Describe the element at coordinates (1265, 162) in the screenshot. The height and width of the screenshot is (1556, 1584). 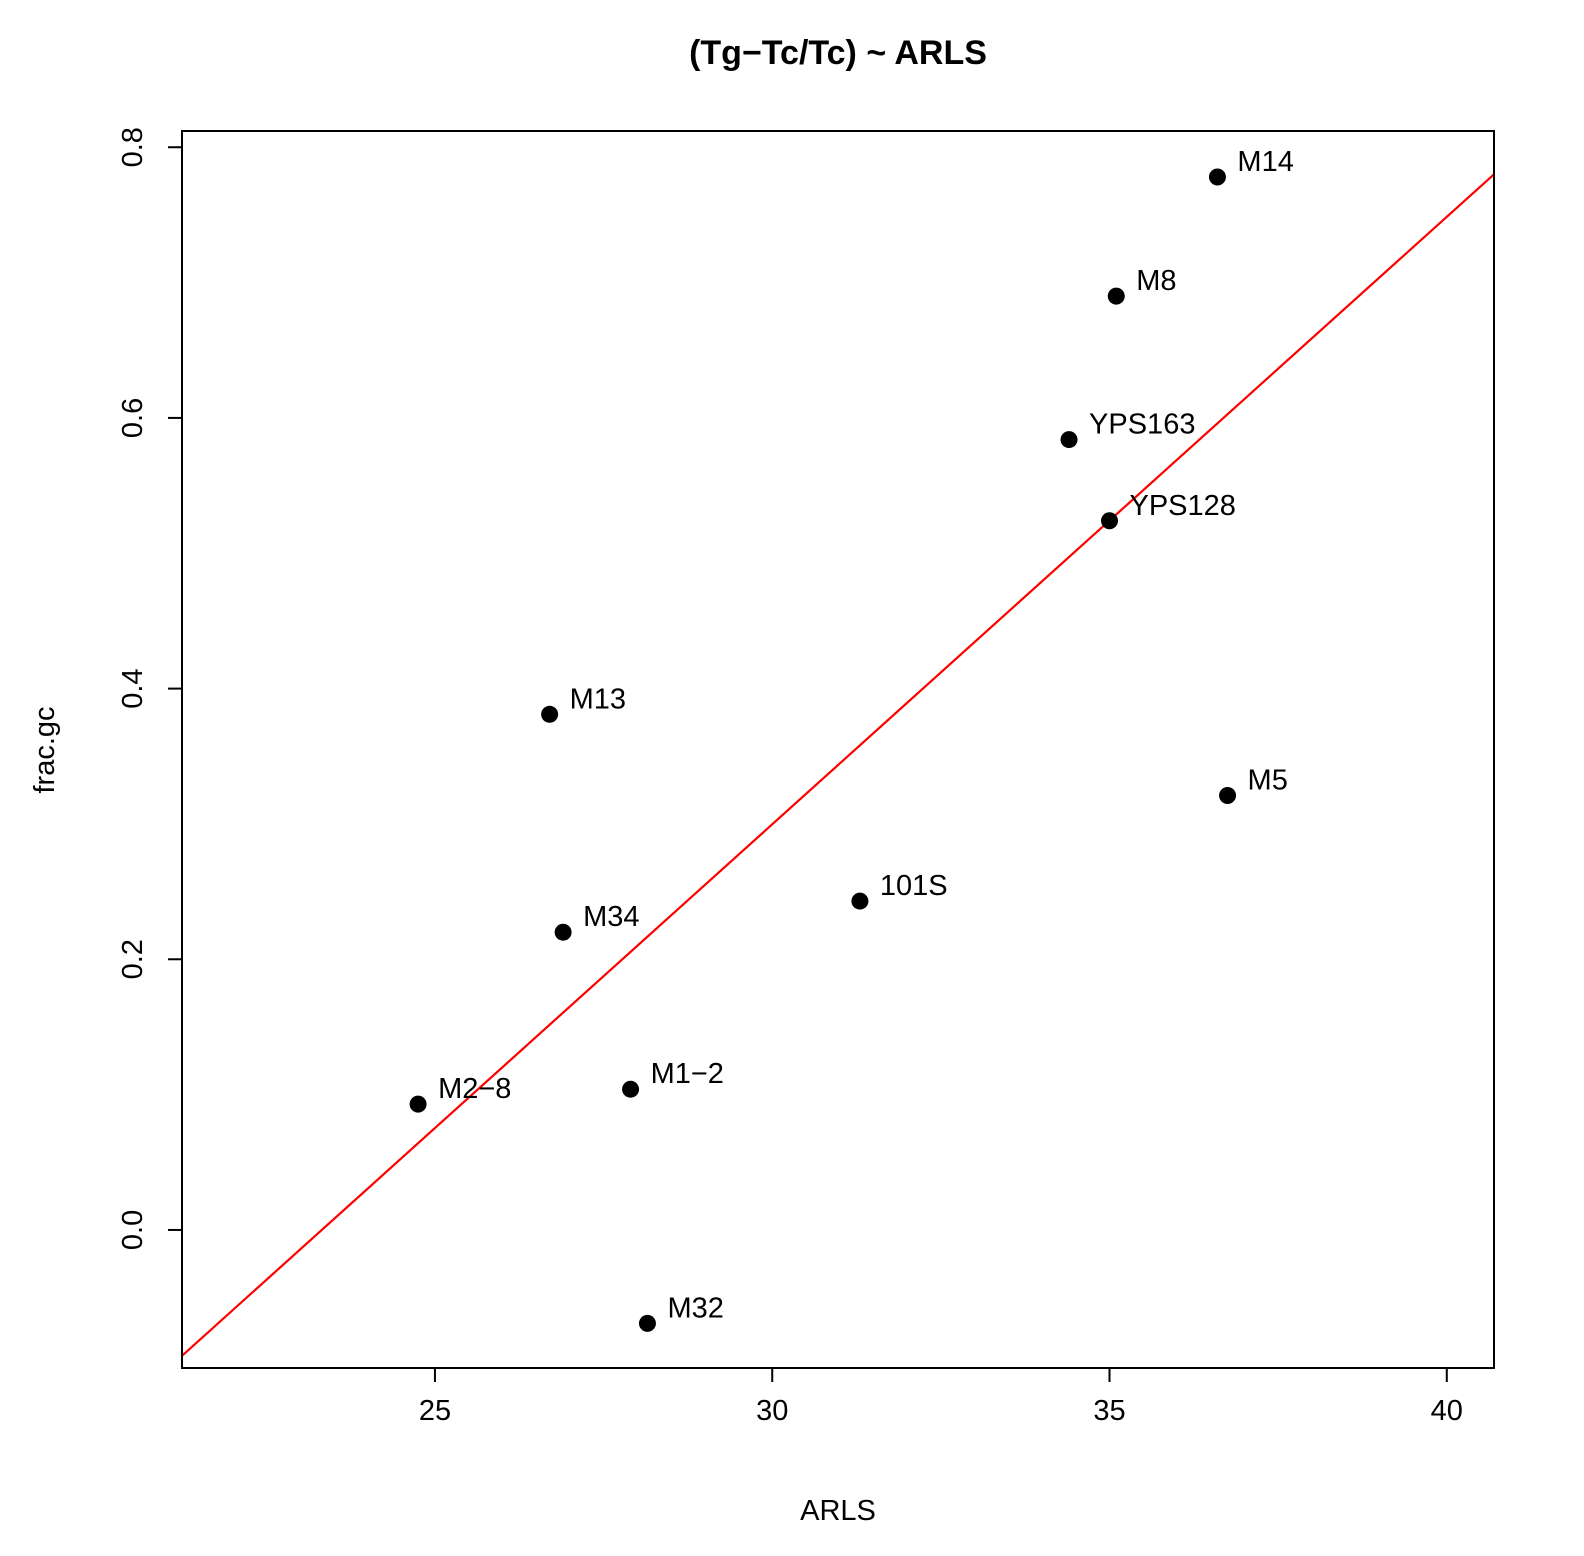
I see `data-point-label: M14` at that location.